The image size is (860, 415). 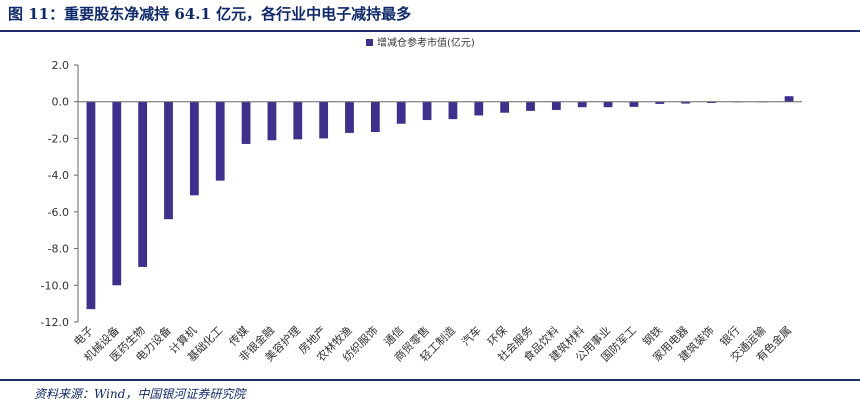 What do you see at coordinates (61, 102) in the screenshot?
I see `y-tick-label: 0.0` at bounding box center [61, 102].